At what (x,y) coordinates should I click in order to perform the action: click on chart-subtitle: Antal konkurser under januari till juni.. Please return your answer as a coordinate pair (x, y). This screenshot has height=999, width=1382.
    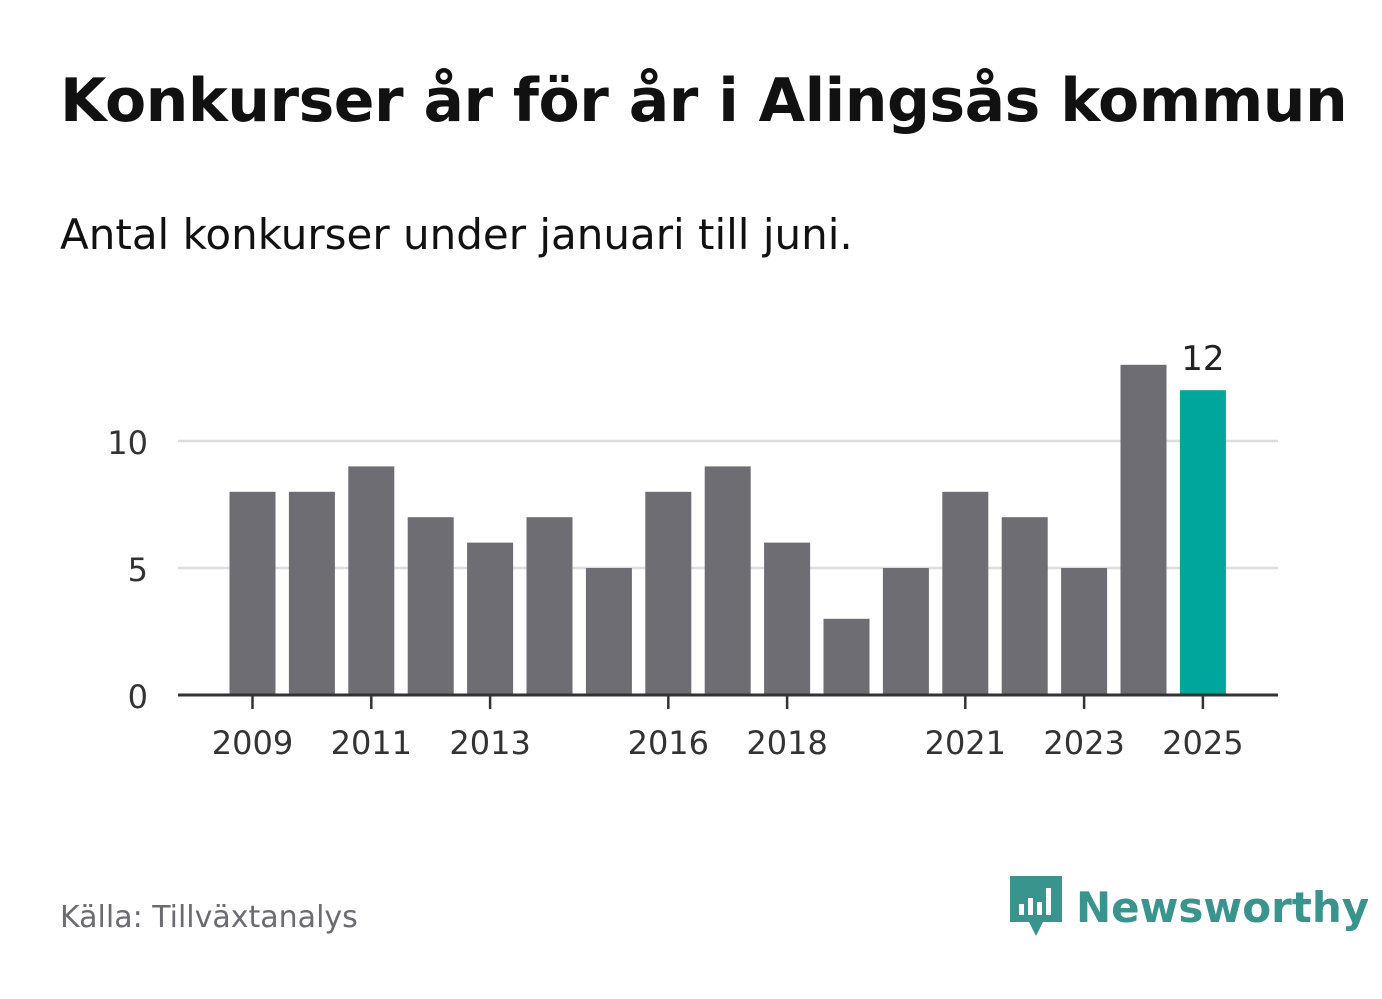
    Looking at the image, I should click on (456, 234).